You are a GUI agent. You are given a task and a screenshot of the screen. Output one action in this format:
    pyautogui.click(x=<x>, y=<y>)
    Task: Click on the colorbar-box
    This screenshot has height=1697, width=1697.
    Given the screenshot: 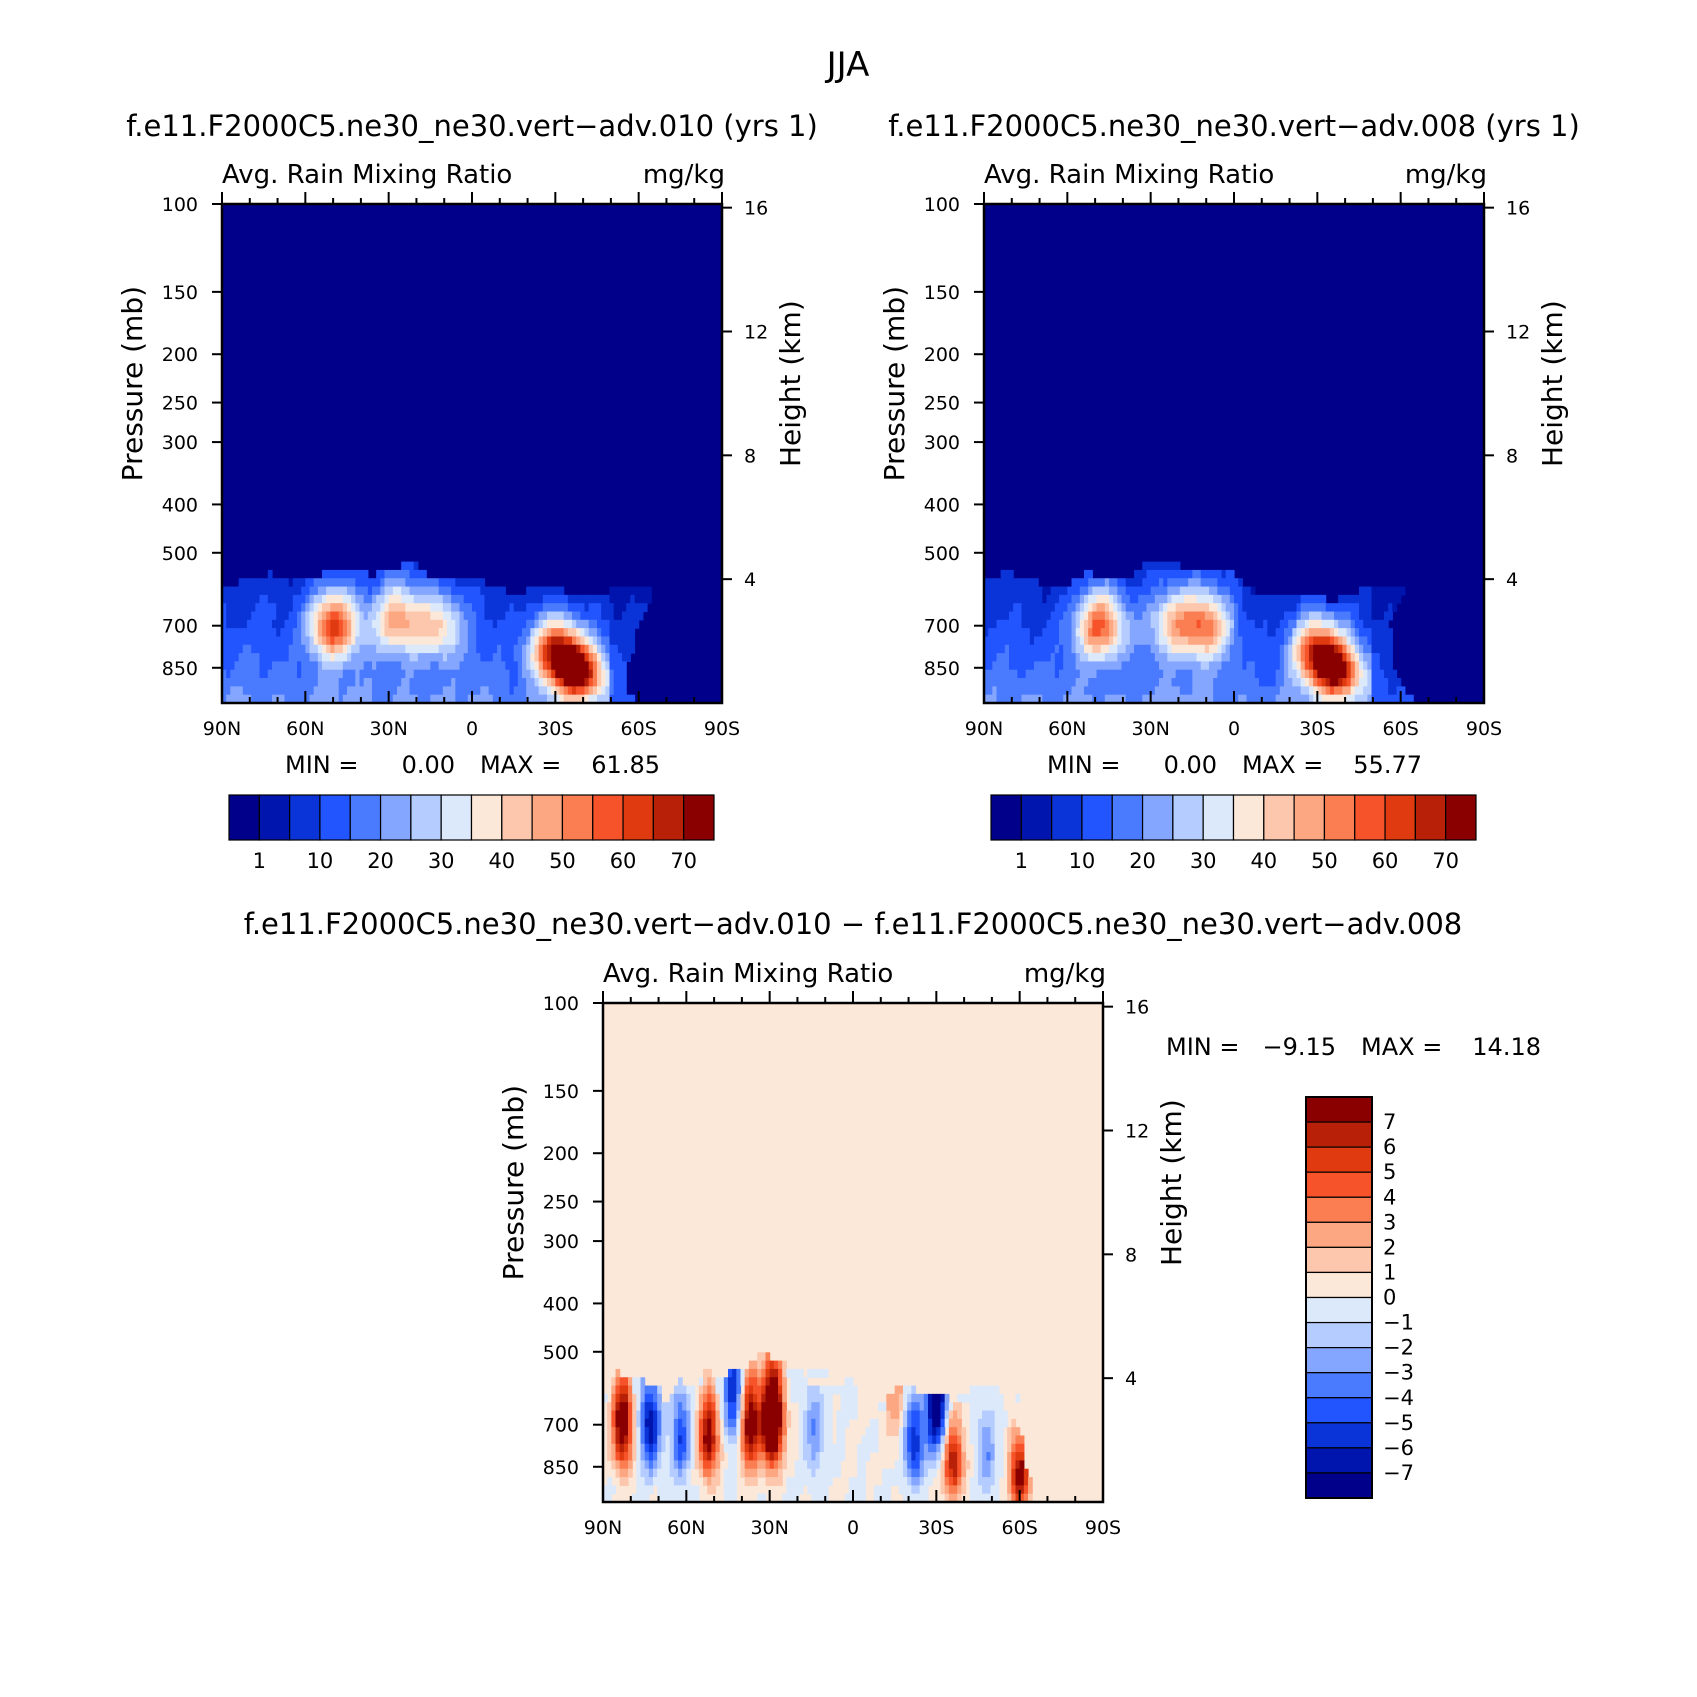 What is the action you would take?
    pyautogui.click(x=638, y=817)
    